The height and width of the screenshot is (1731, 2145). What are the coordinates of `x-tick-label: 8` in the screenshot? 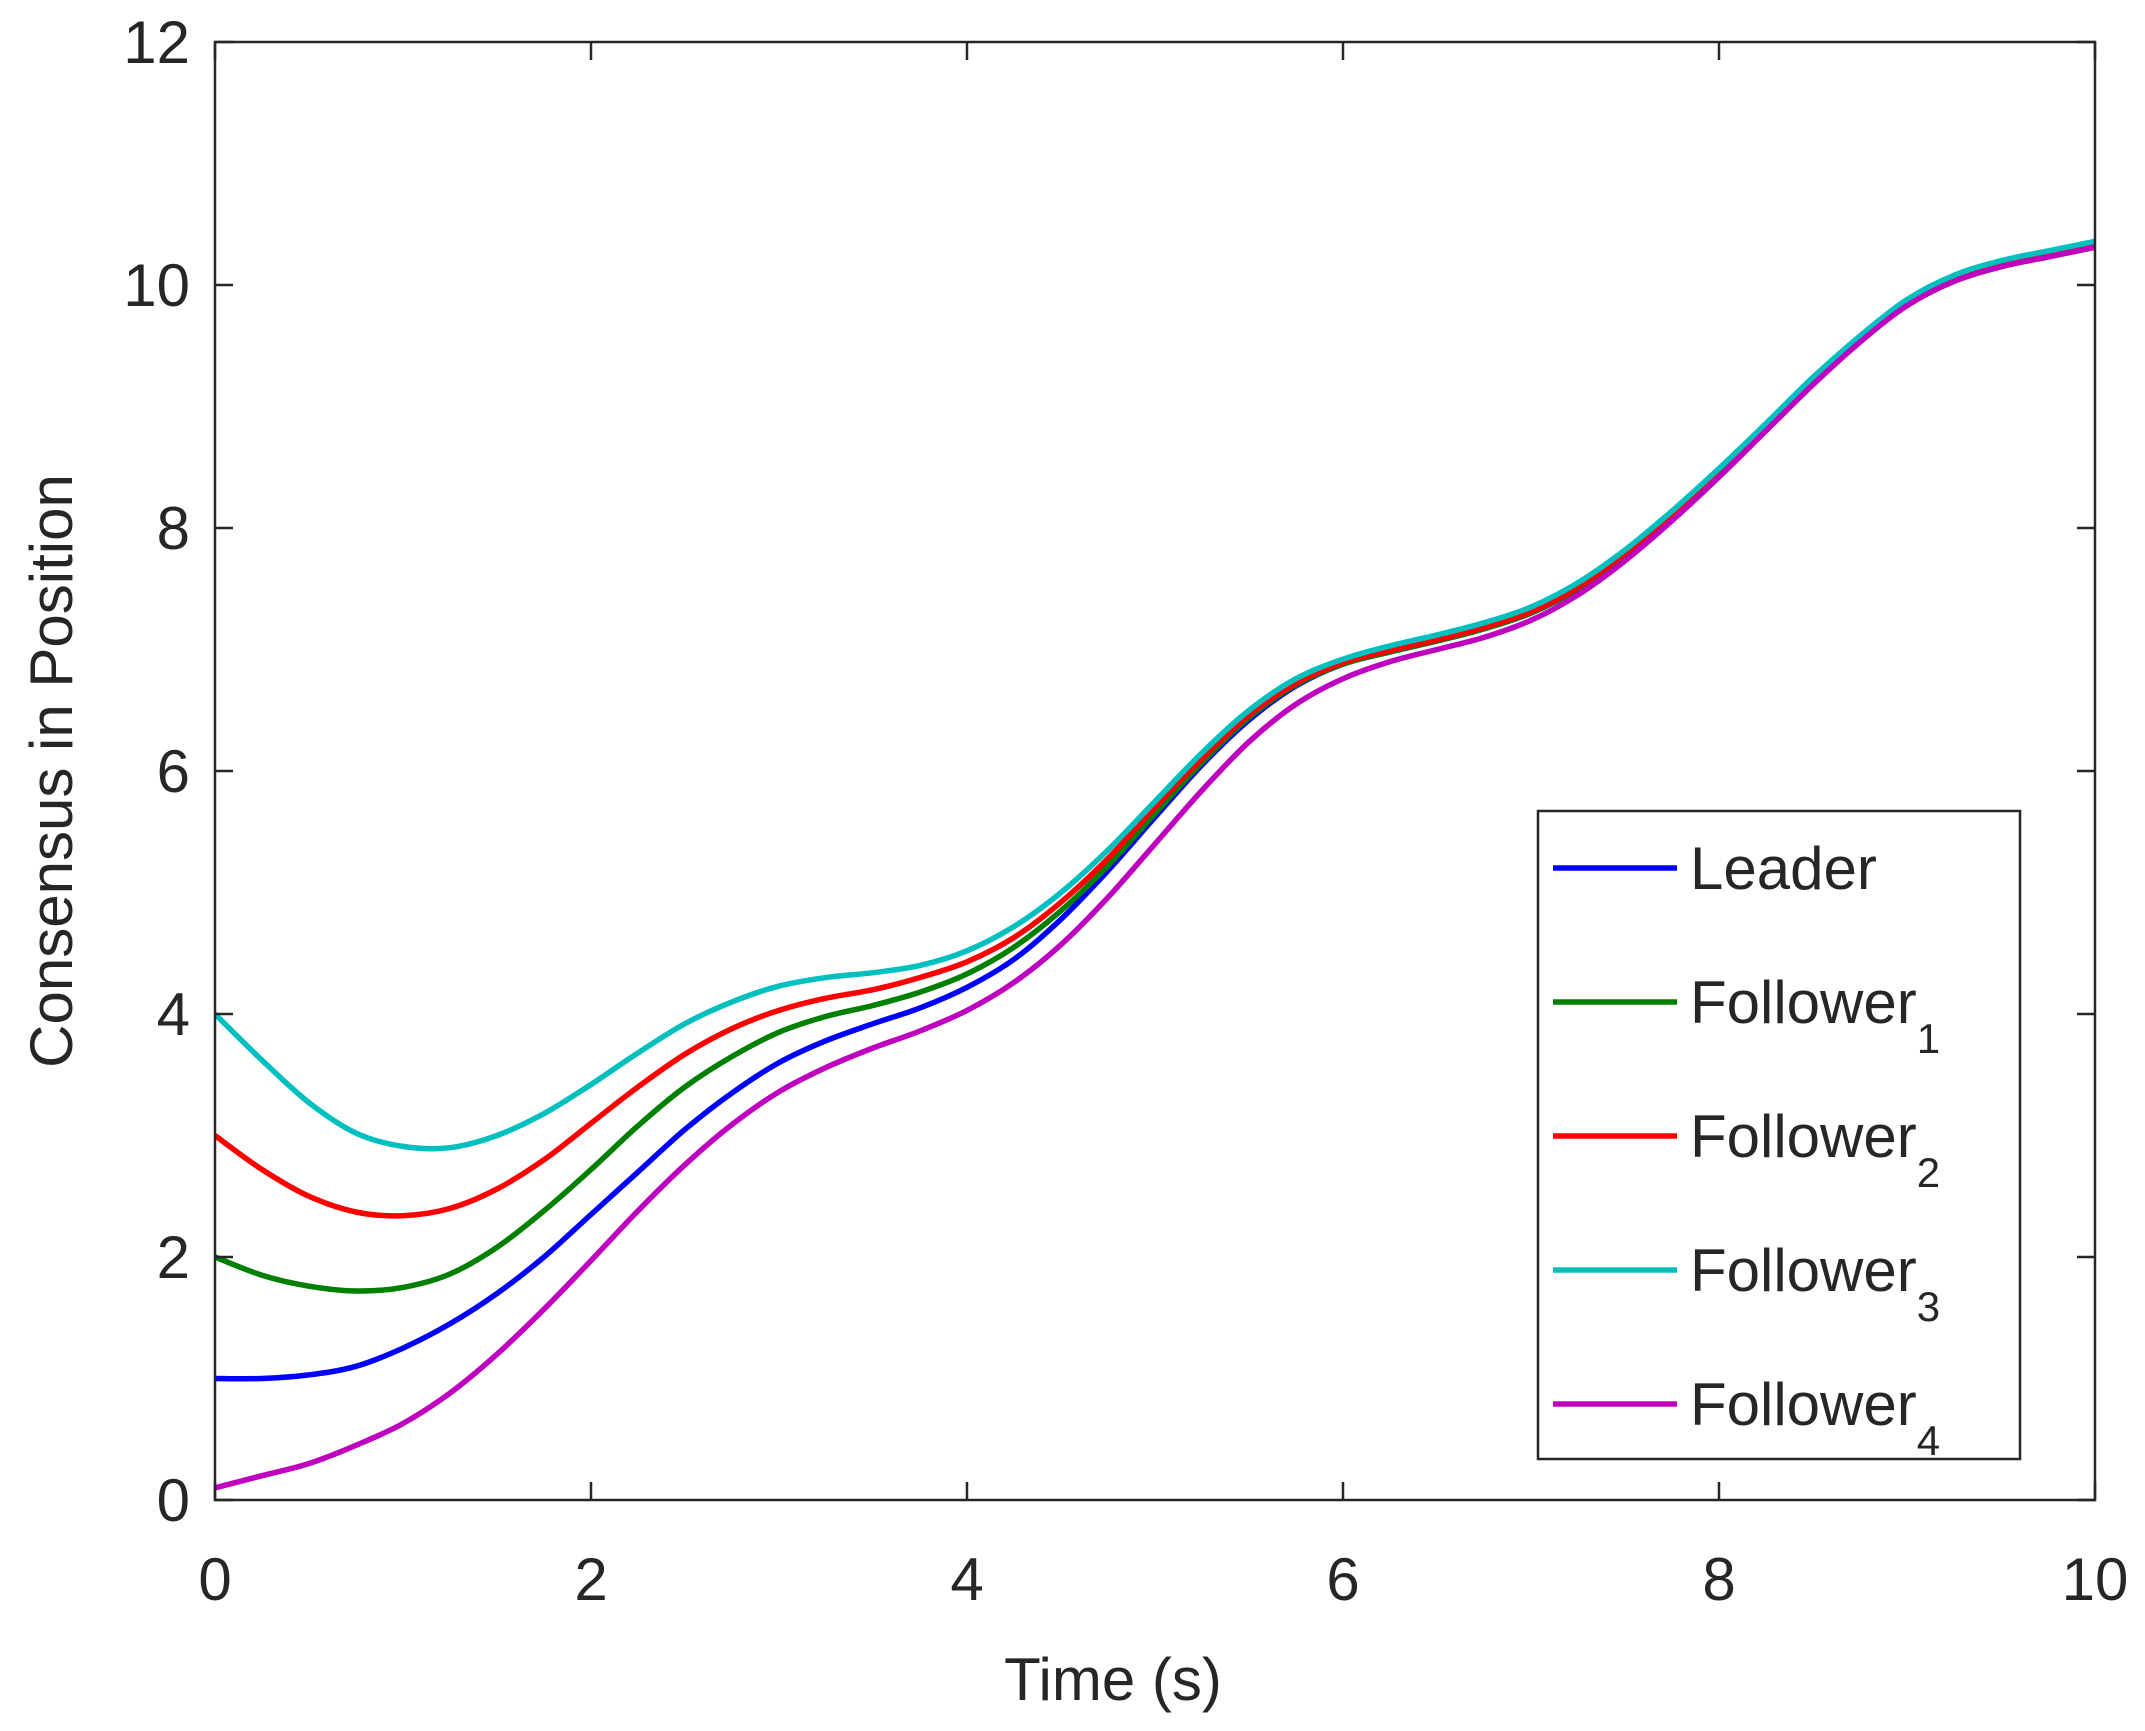 It's located at (1718, 1579).